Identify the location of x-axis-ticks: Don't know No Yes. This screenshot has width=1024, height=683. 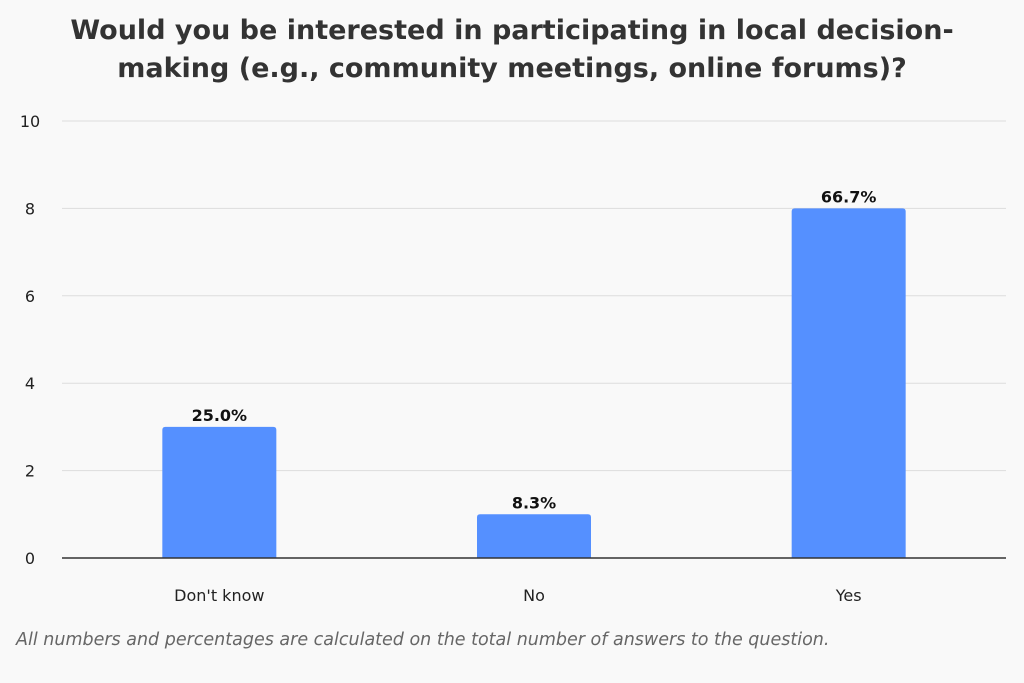
(517, 595).